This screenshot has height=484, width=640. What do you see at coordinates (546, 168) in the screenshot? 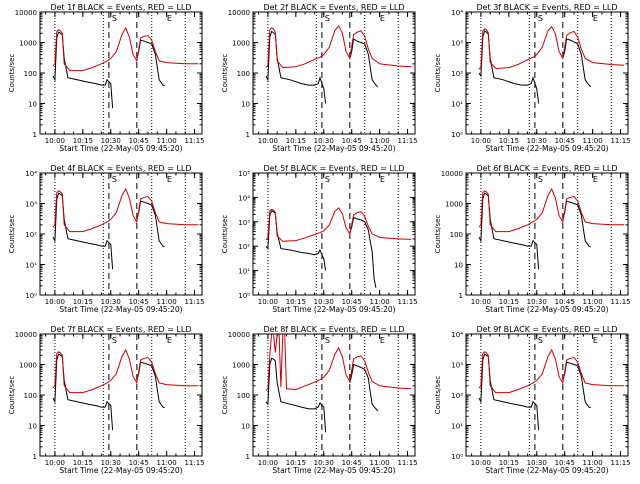
I see `panel-title: Det 6f BLACK = Events, RED = LLD` at bounding box center [546, 168].